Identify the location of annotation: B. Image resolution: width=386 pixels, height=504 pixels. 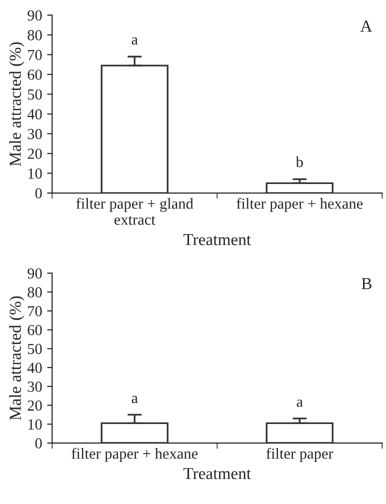
(367, 284).